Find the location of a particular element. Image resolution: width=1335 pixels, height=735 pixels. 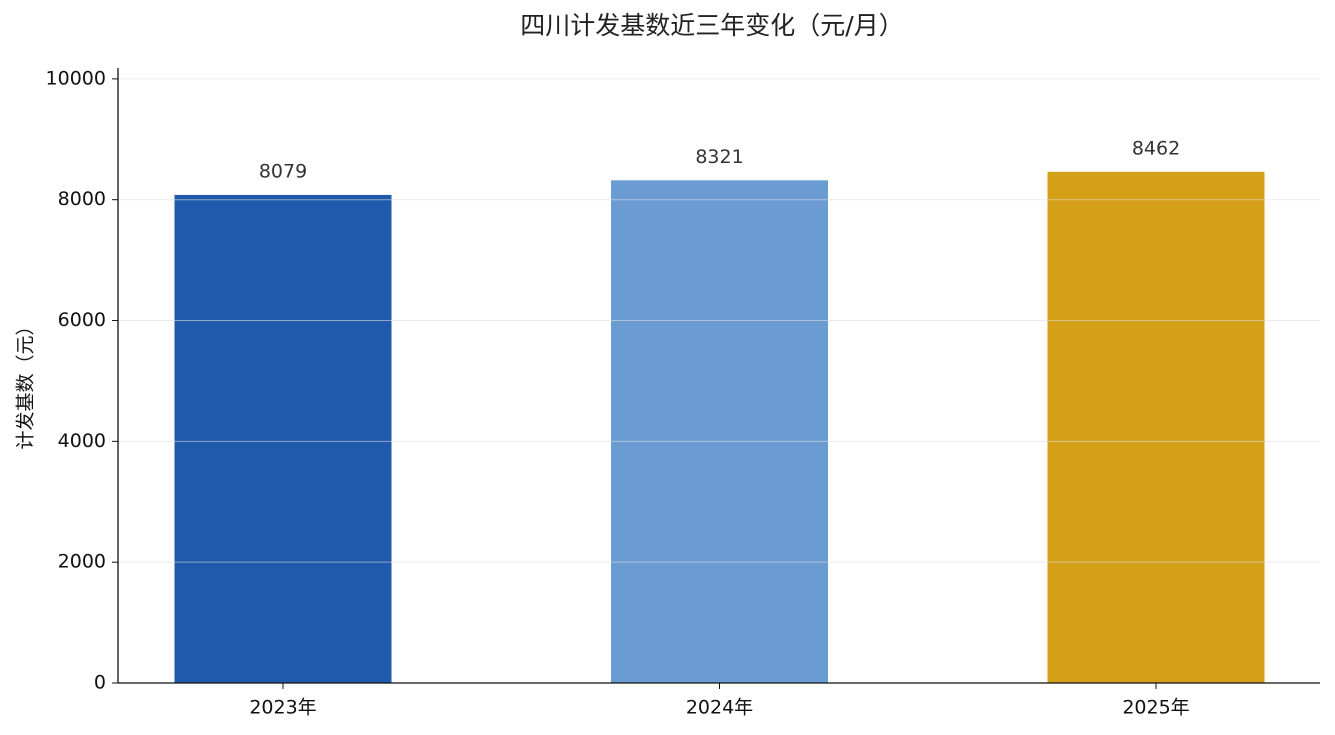

x-tick-label: 2025年 is located at coordinates (1155, 708).